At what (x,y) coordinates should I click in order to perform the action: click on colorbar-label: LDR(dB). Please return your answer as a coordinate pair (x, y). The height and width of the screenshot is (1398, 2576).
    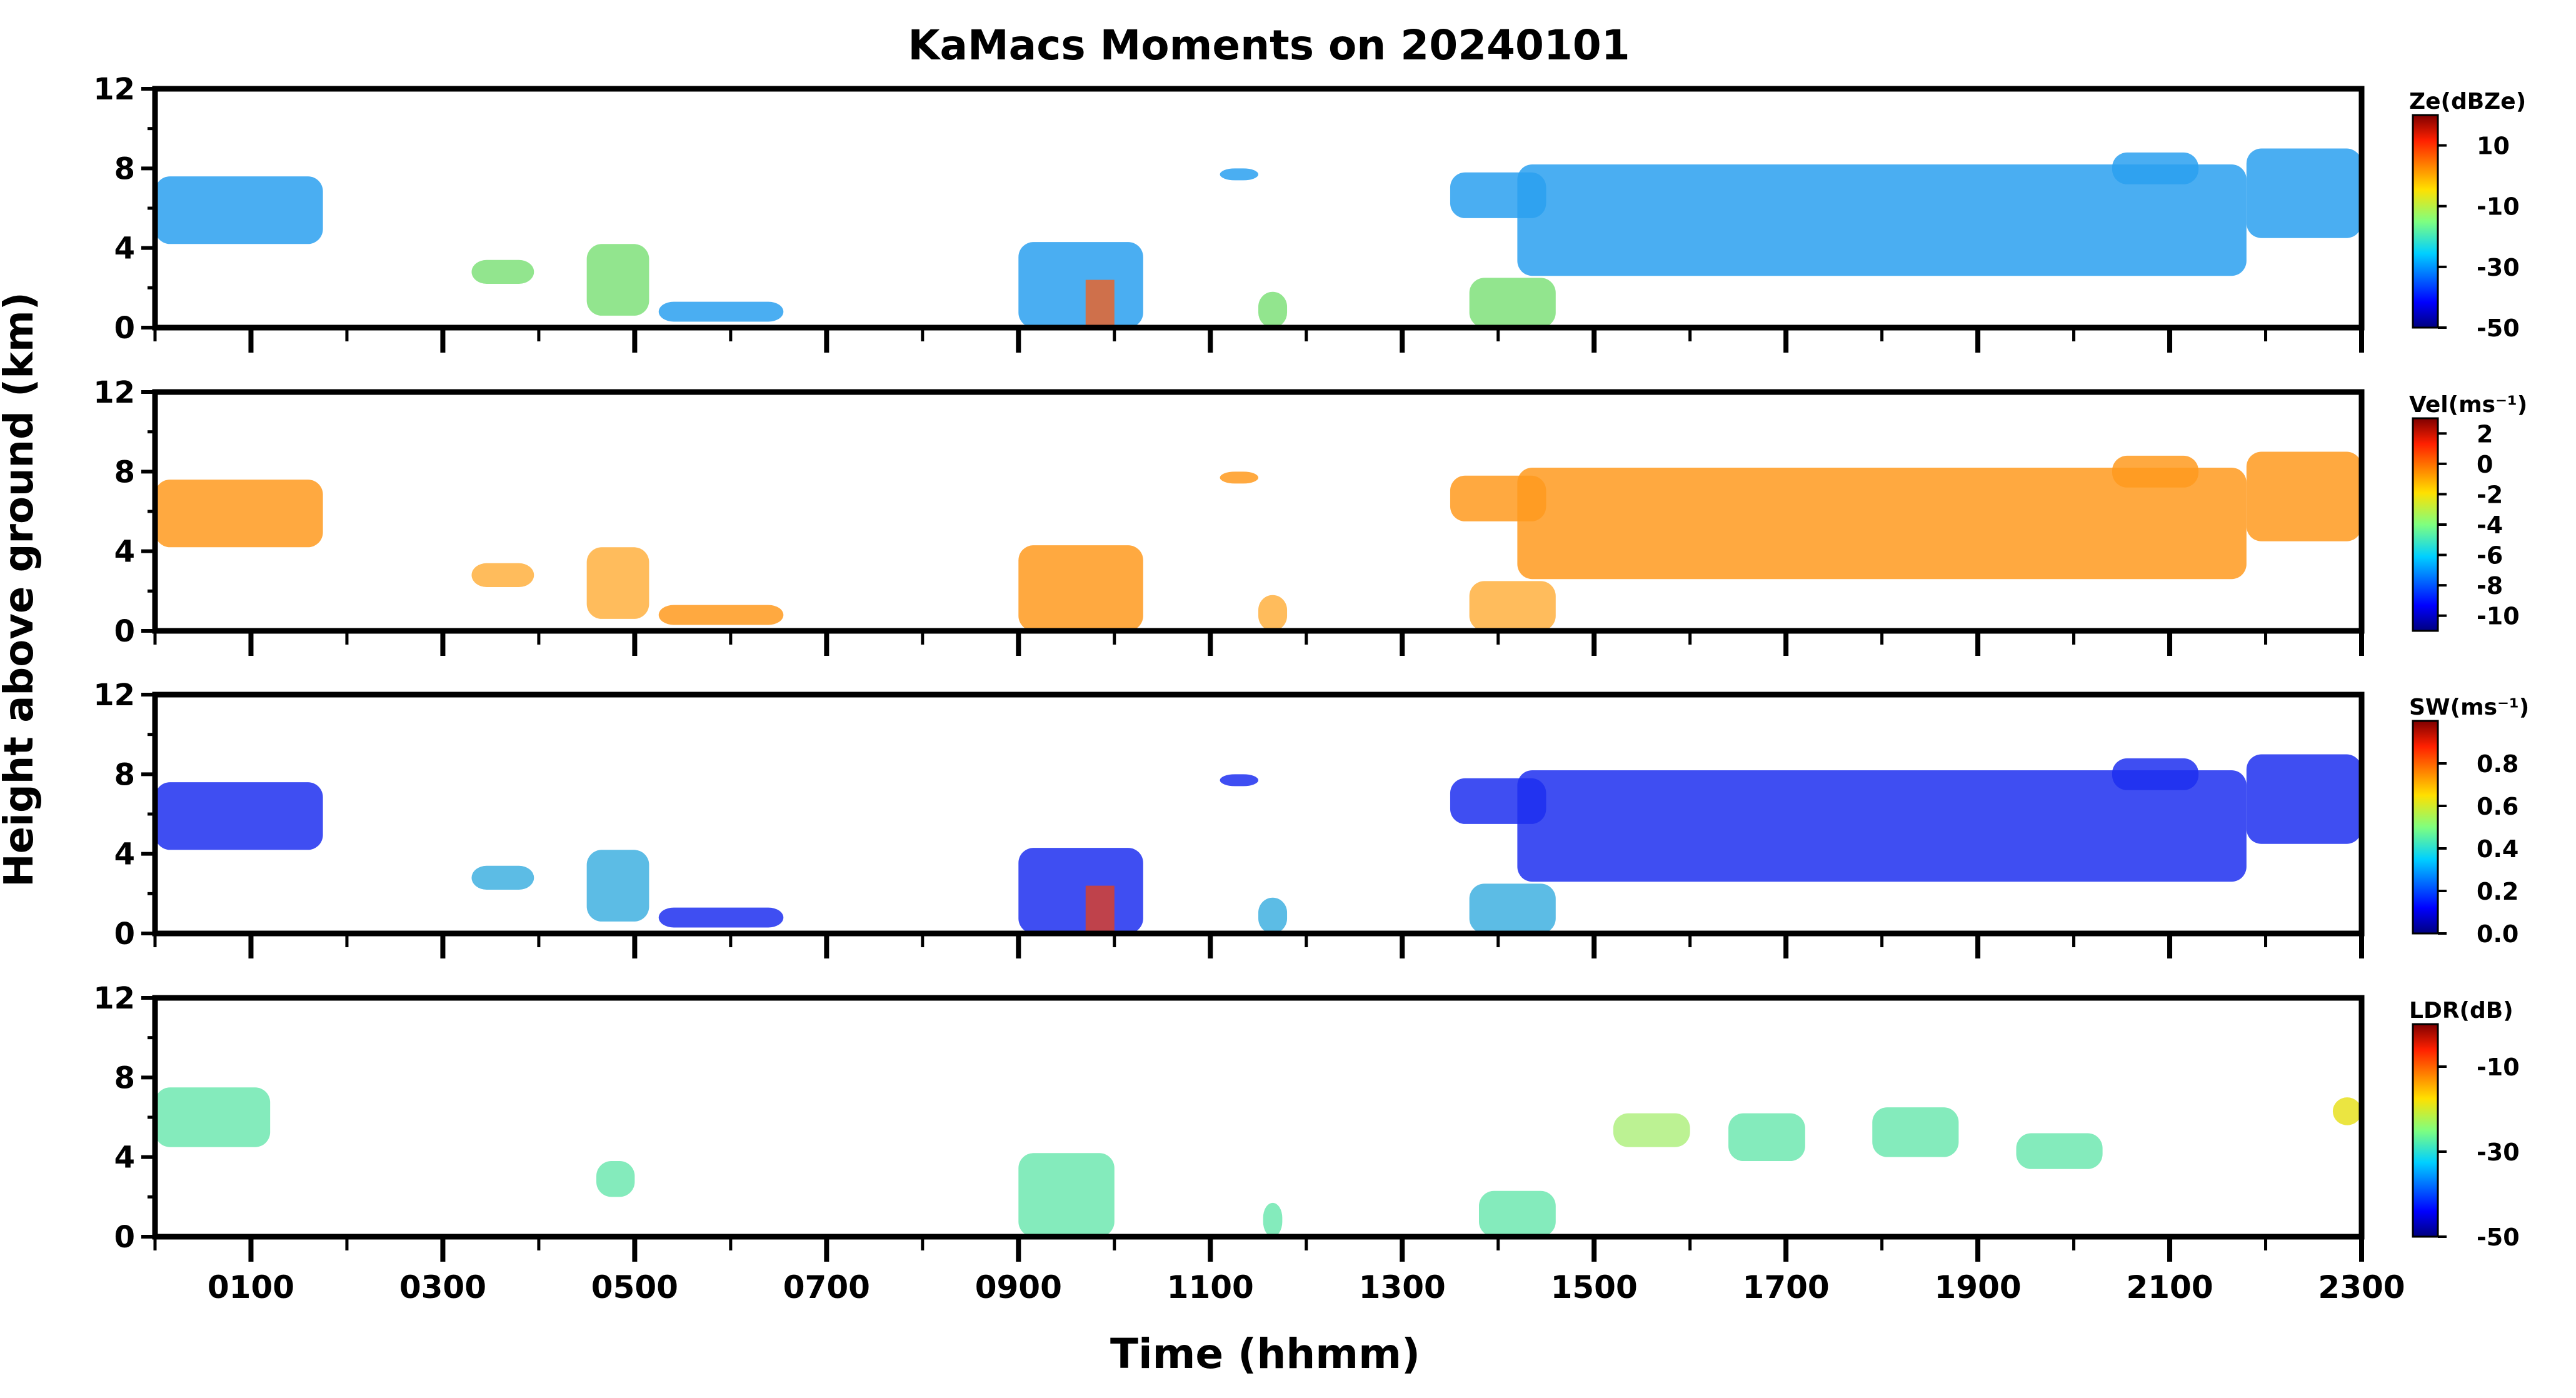
    Looking at the image, I should click on (2461, 1010).